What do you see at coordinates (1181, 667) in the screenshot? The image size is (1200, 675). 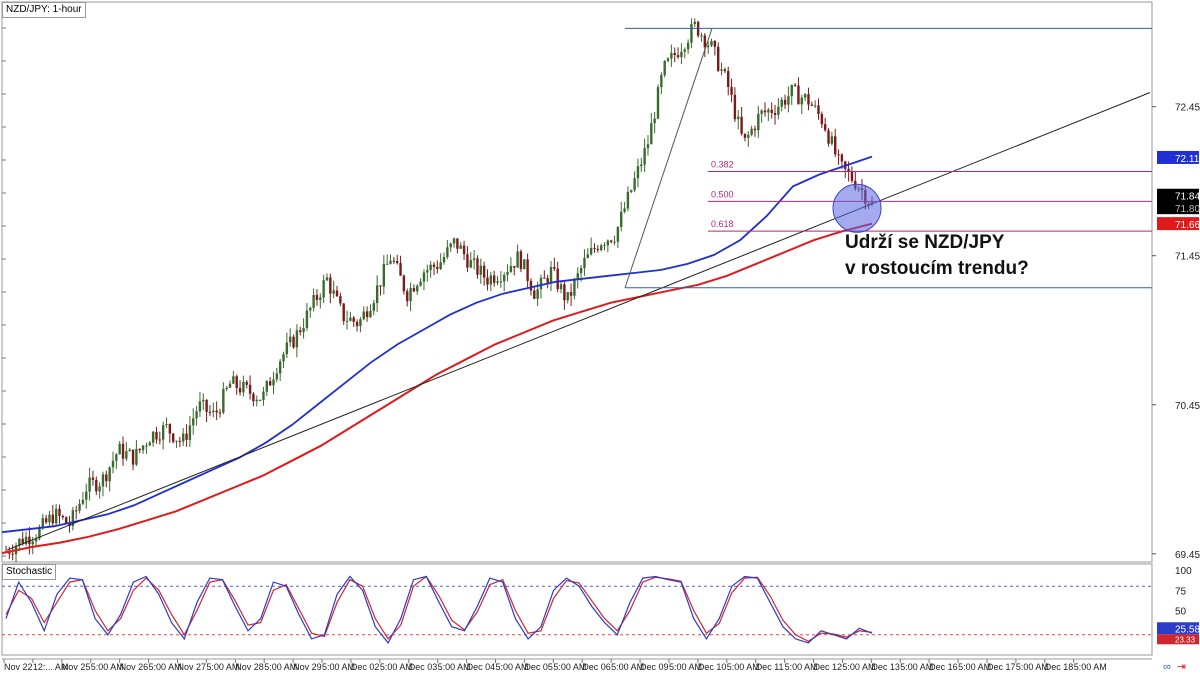 I see `arrows-icon: ⇥` at bounding box center [1181, 667].